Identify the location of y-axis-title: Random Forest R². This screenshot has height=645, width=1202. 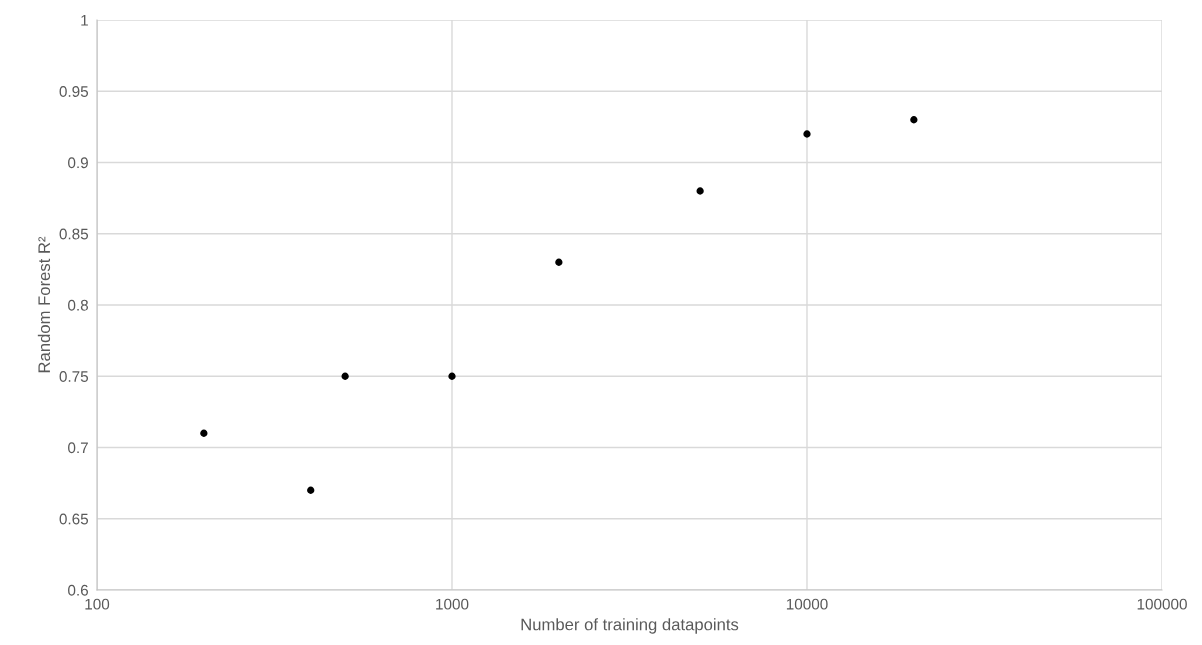
(44, 304).